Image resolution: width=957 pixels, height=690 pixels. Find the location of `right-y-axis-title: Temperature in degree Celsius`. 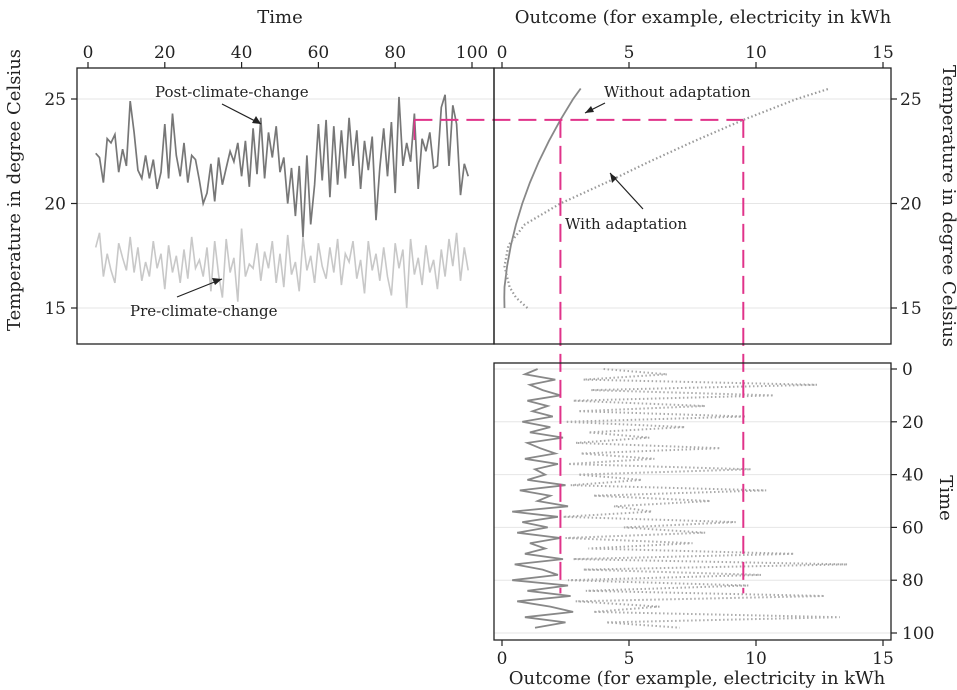

right-y-axis-title: Temperature in degree Celsius is located at coordinates (947, 206).